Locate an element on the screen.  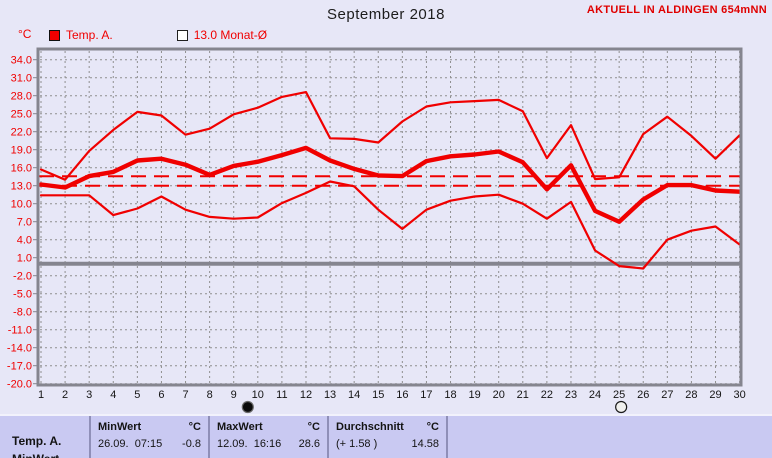
svg-text: 26 is located at coordinates (643, 395).